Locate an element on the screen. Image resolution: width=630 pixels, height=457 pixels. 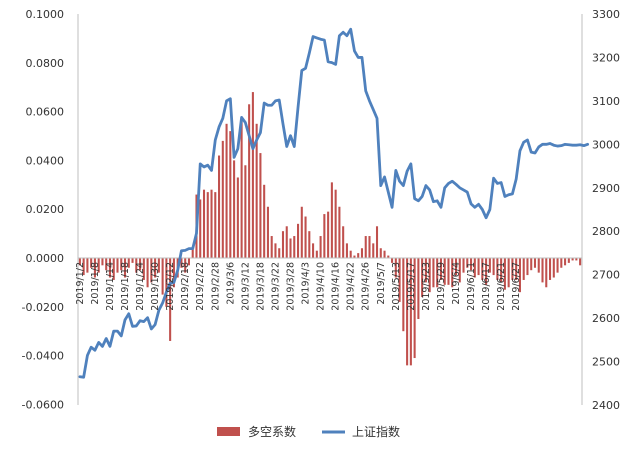
x-tick-label: 2019/4/16 is located at coordinates (336, 286).